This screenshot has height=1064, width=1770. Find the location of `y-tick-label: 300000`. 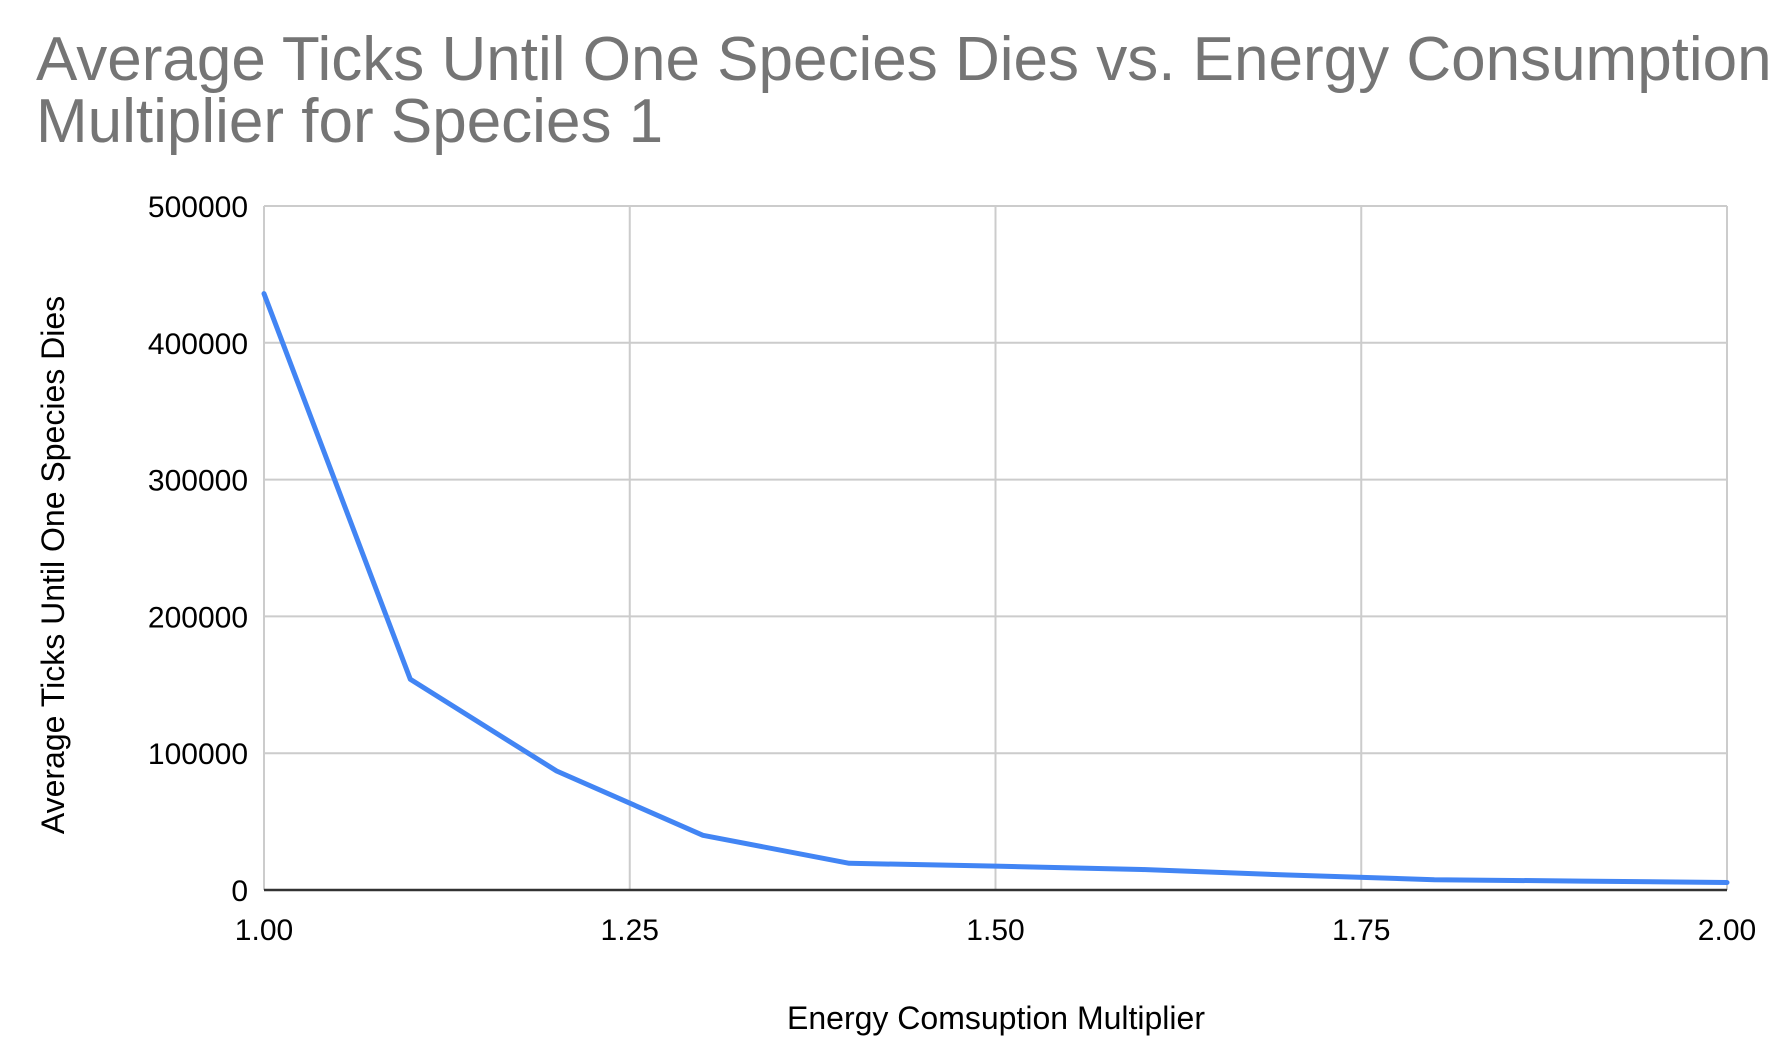

y-tick-label: 300000 is located at coordinates (198, 481).